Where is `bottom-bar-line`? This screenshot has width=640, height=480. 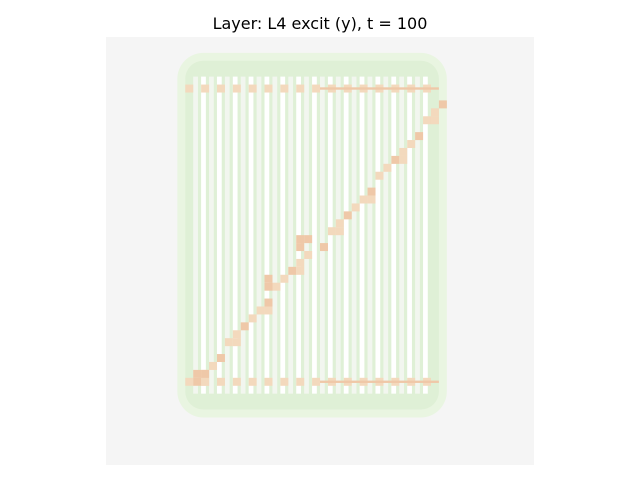
bottom-bar-line is located at coordinates (379, 381).